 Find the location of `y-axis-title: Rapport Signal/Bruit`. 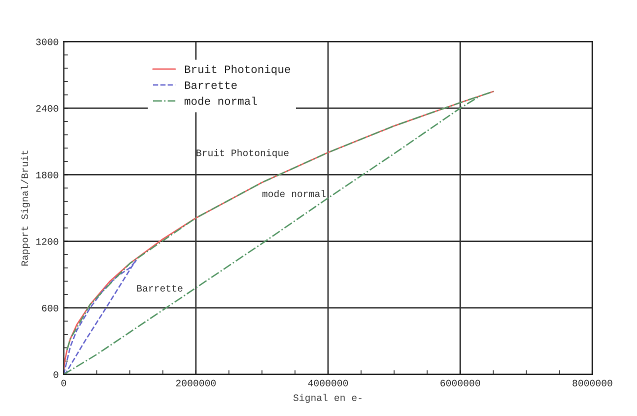

y-axis-title: Rapport Signal/Bruit is located at coordinates (25, 208).